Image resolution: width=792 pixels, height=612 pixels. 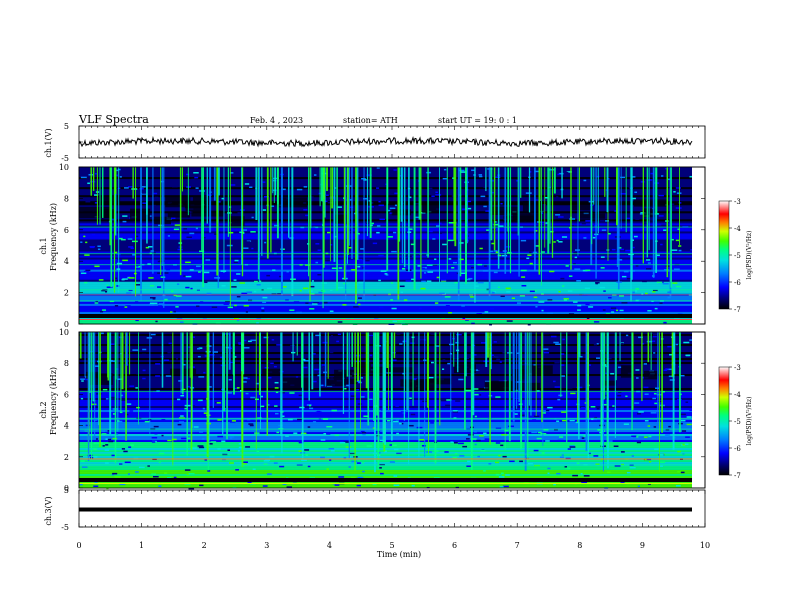 What do you see at coordinates (66, 488) in the screenshot?
I see `ch2-frequency-ytick-label: 0` at bounding box center [66, 488].